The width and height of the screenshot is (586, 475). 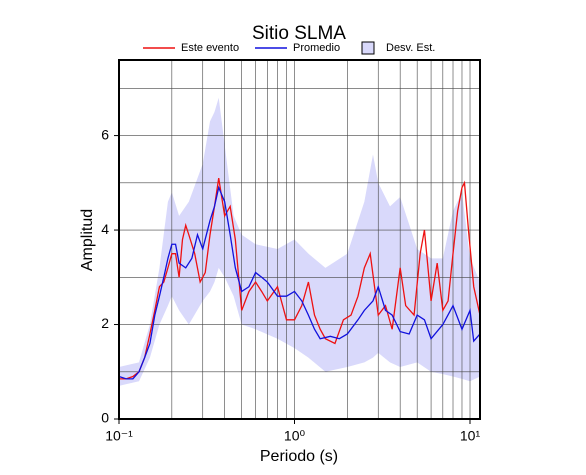 I want to click on legend-label: Este evento, so click(x=210, y=48).